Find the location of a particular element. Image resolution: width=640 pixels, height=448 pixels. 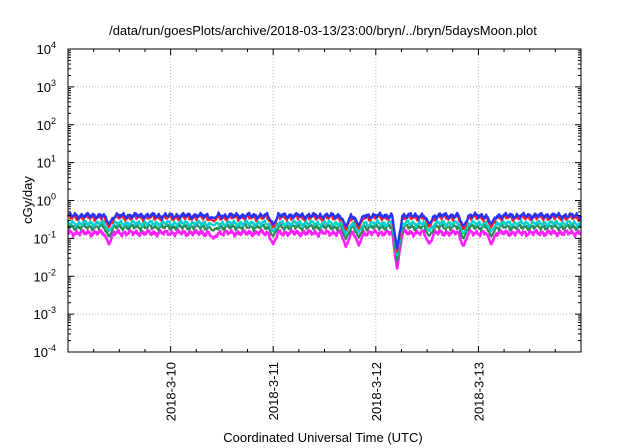

x-tick-label: 2018-3-10 is located at coordinates (171, 391).